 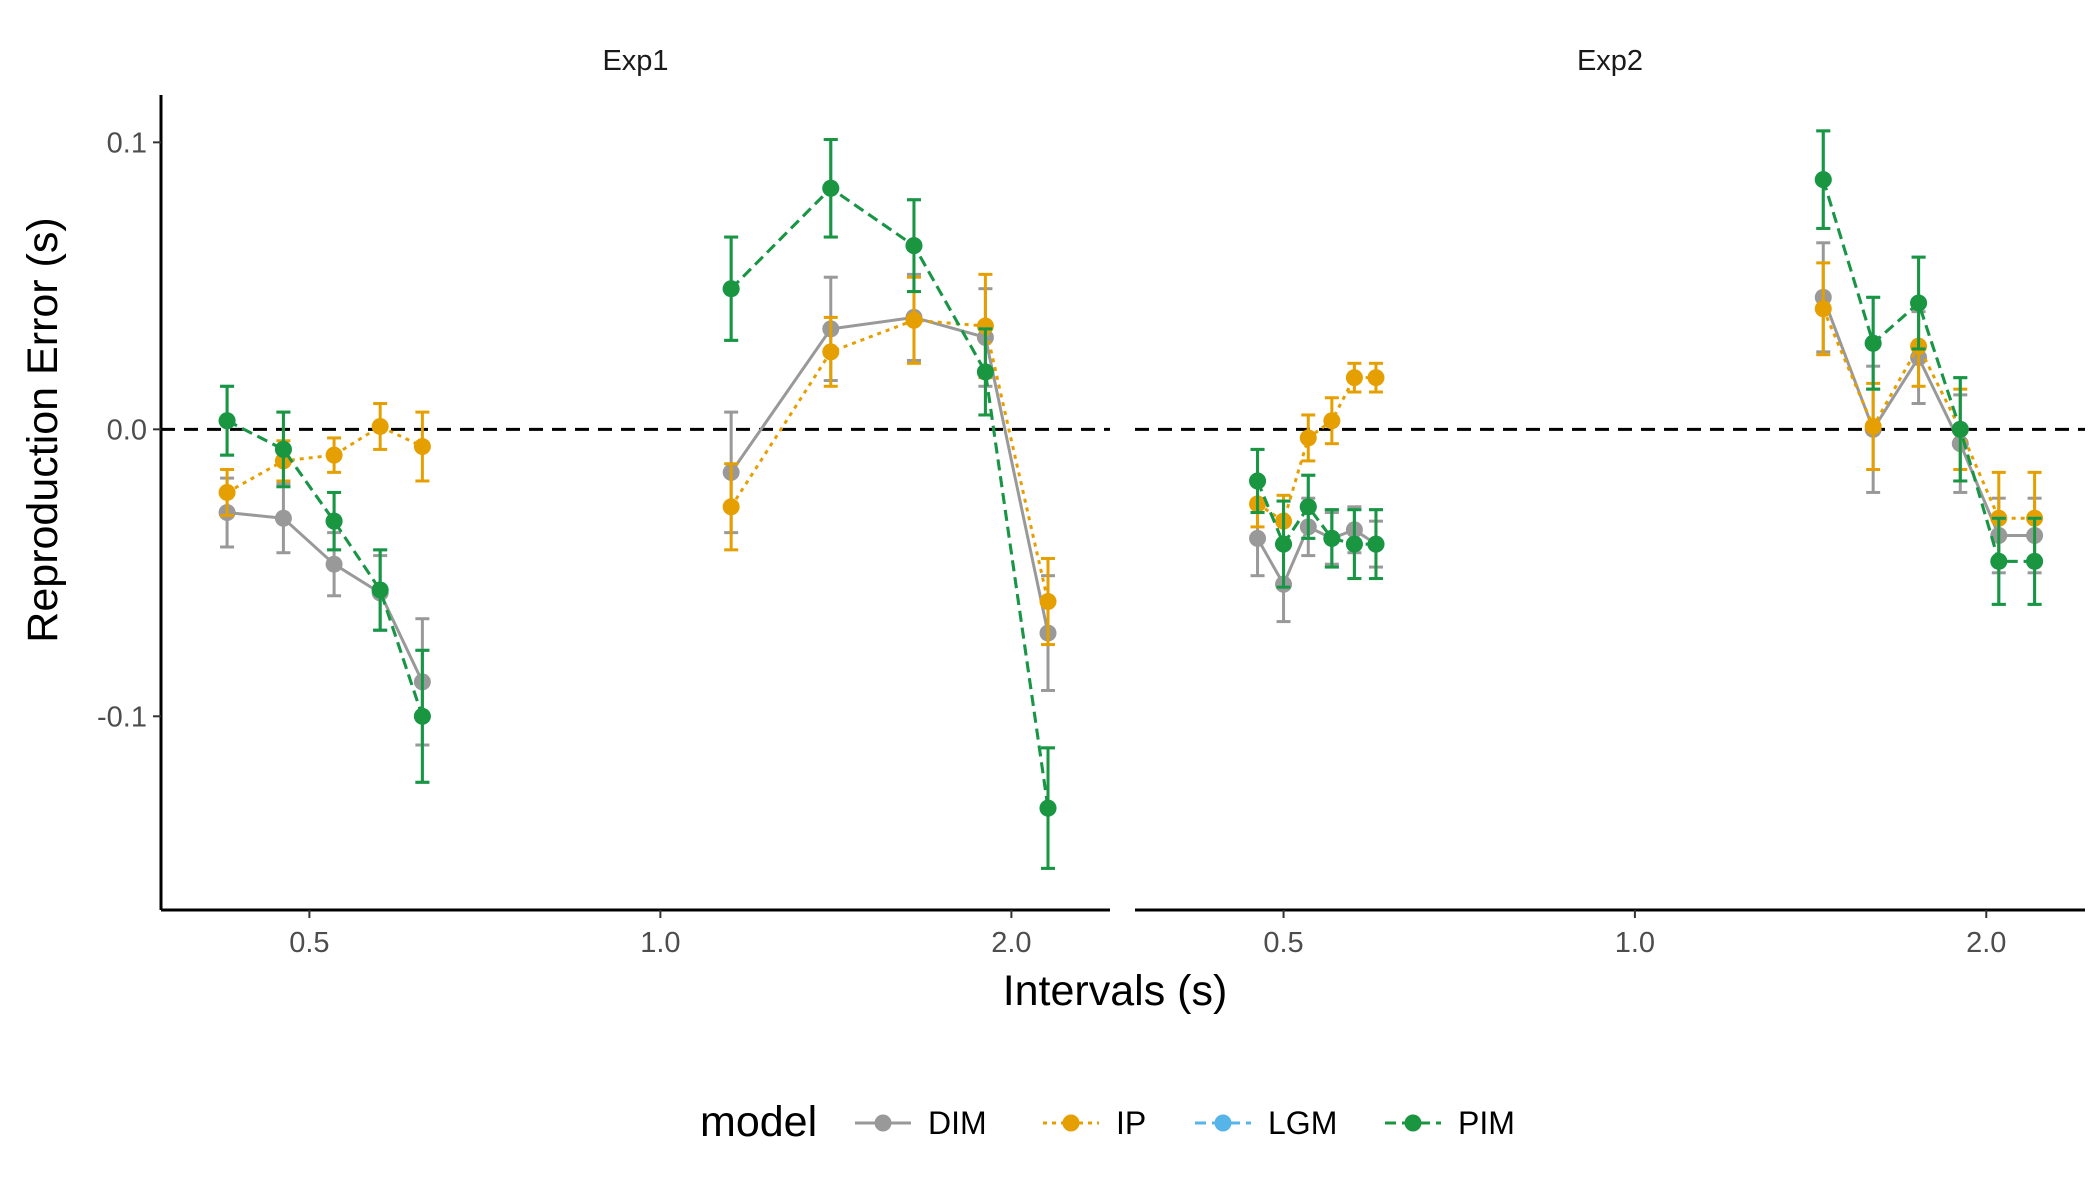 I want to click on legend-label: DIM, so click(x=957, y=1123).